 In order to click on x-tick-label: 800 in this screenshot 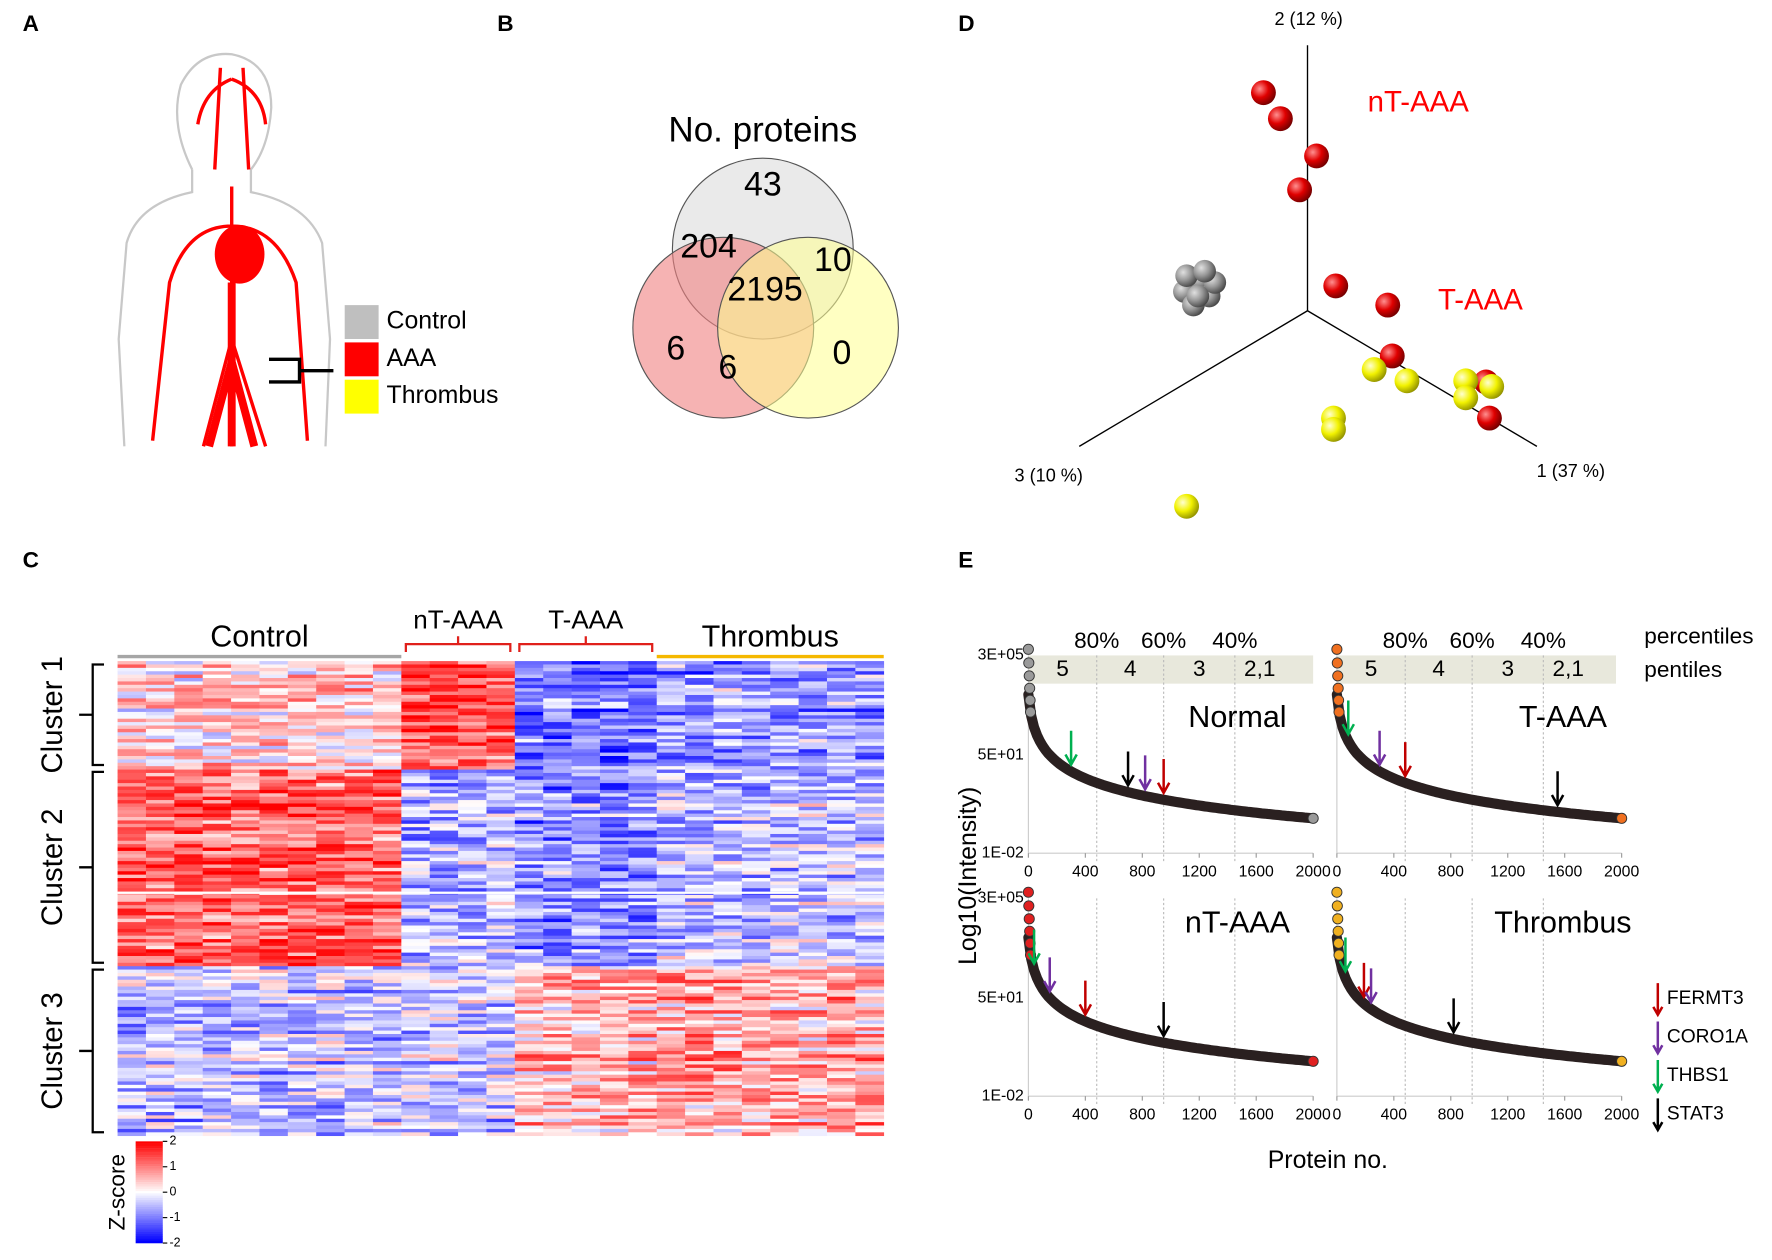, I will do `click(1451, 872)`.